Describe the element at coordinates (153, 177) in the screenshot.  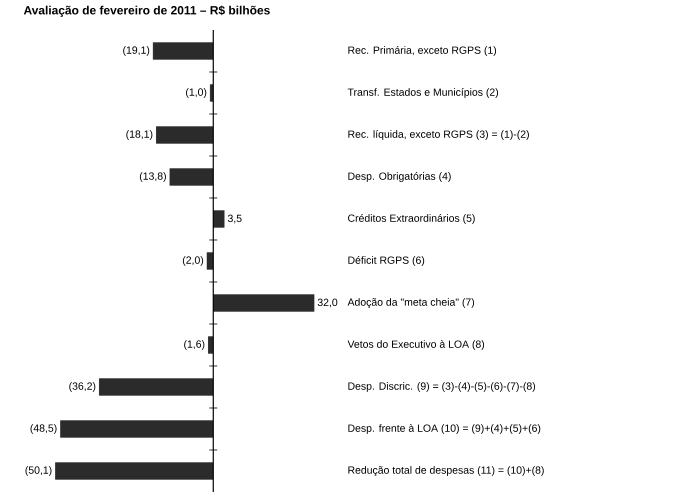
I see `data-label: (13,8)` at that location.